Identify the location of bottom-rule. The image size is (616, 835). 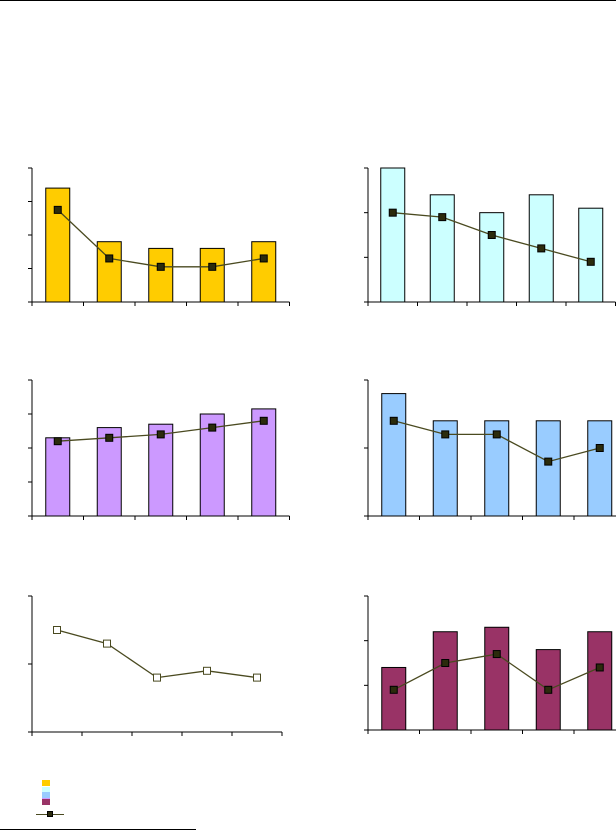
(98, 829).